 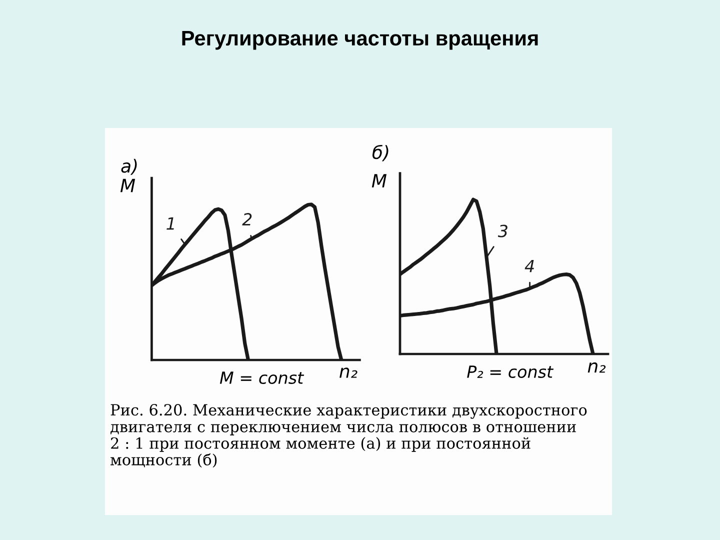 What do you see at coordinates (129, 166) in the screenshot?
I see `chart-title: а)` at bounding box center [129, 166].